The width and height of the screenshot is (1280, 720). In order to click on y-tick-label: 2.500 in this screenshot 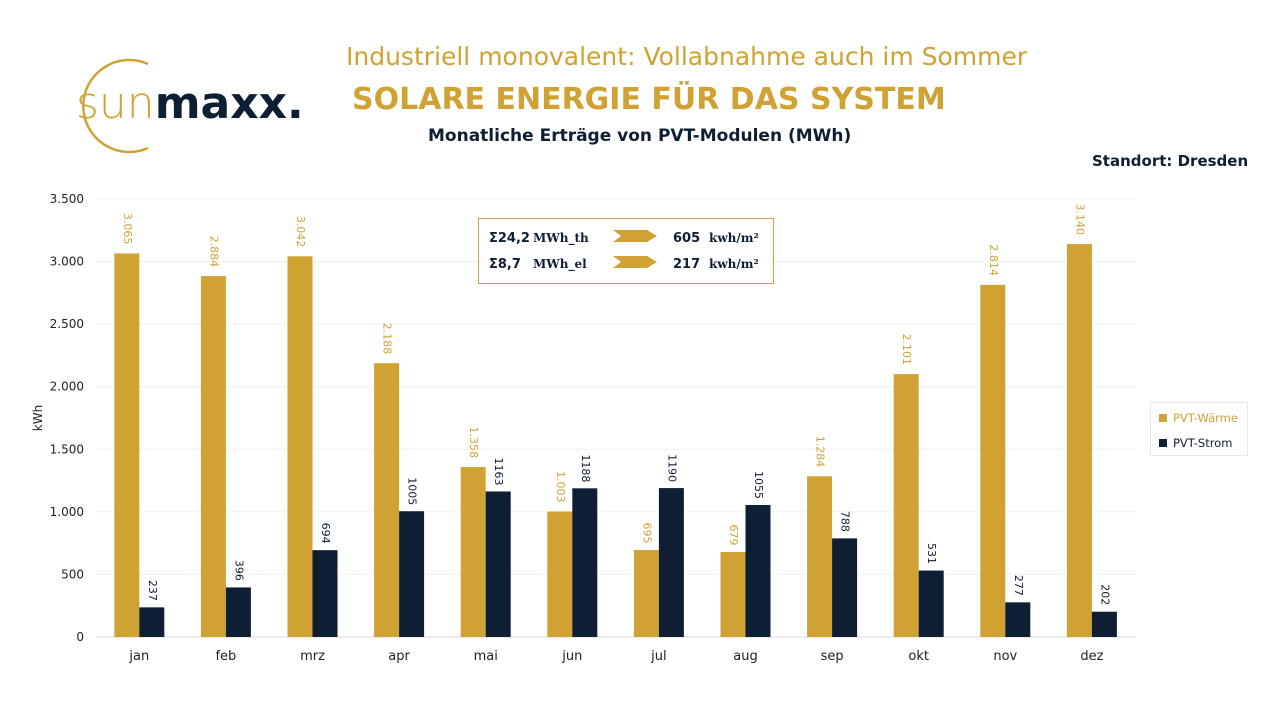, I will do `click(67, 324)`.